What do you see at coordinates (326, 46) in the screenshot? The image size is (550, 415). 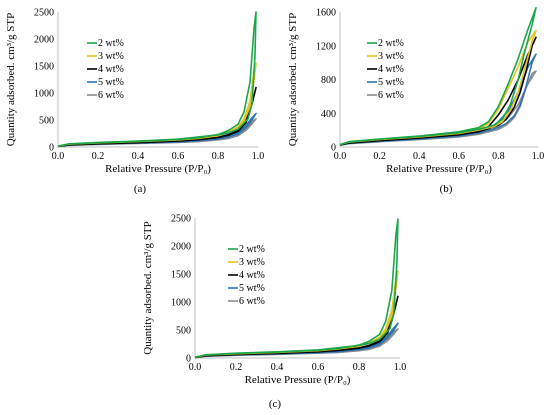 I see `y-tick-label: 1200` at bounding box center [326, 46].